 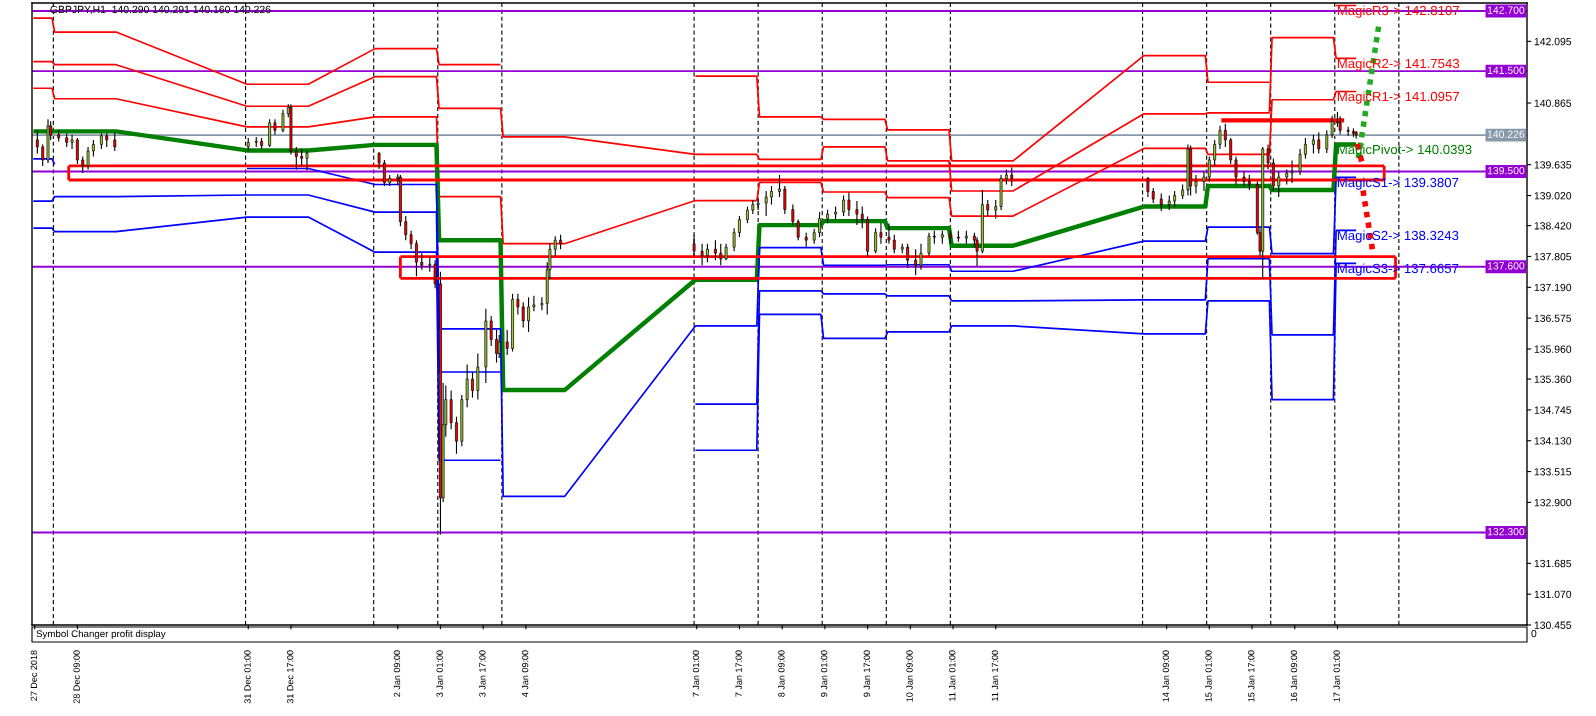 What do you see at coordinates (952, 675) in the screenshot?
I see `x-tick-label: 11 Jan 01:00` at bounding box center [952, 675].